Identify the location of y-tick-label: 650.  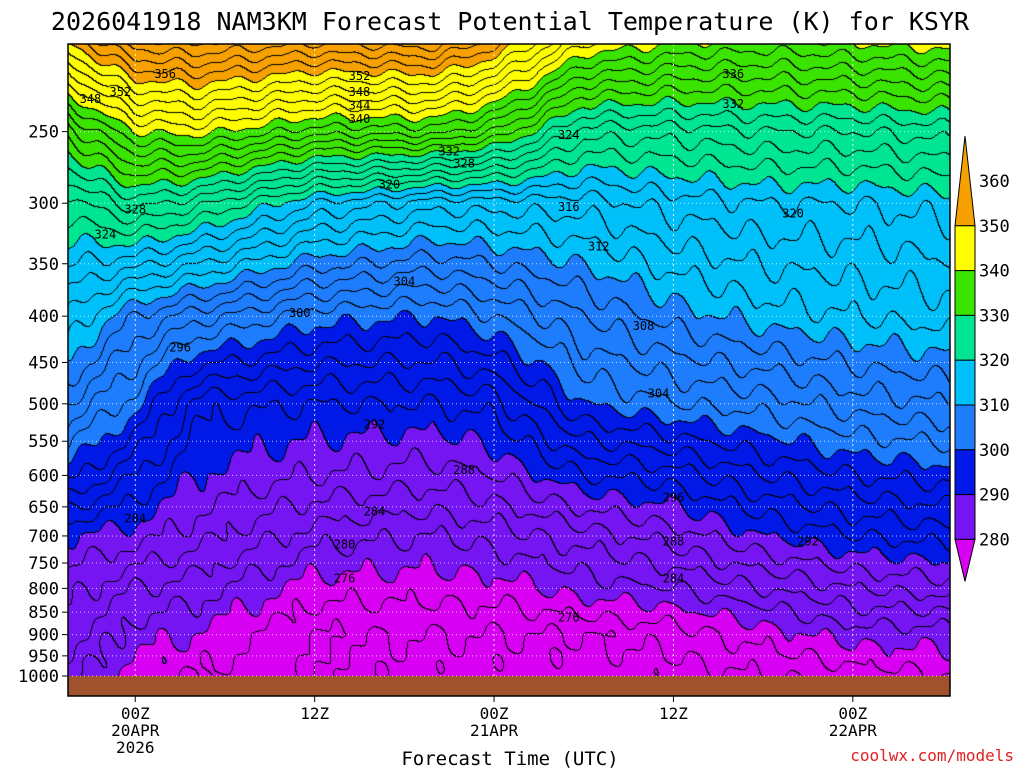
(43, 508).